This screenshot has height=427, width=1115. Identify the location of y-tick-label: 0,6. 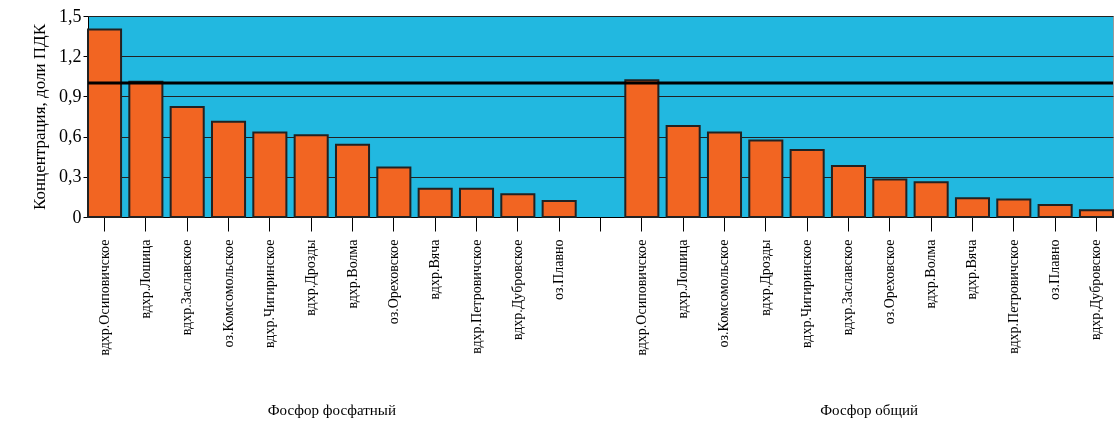
(70, 136).